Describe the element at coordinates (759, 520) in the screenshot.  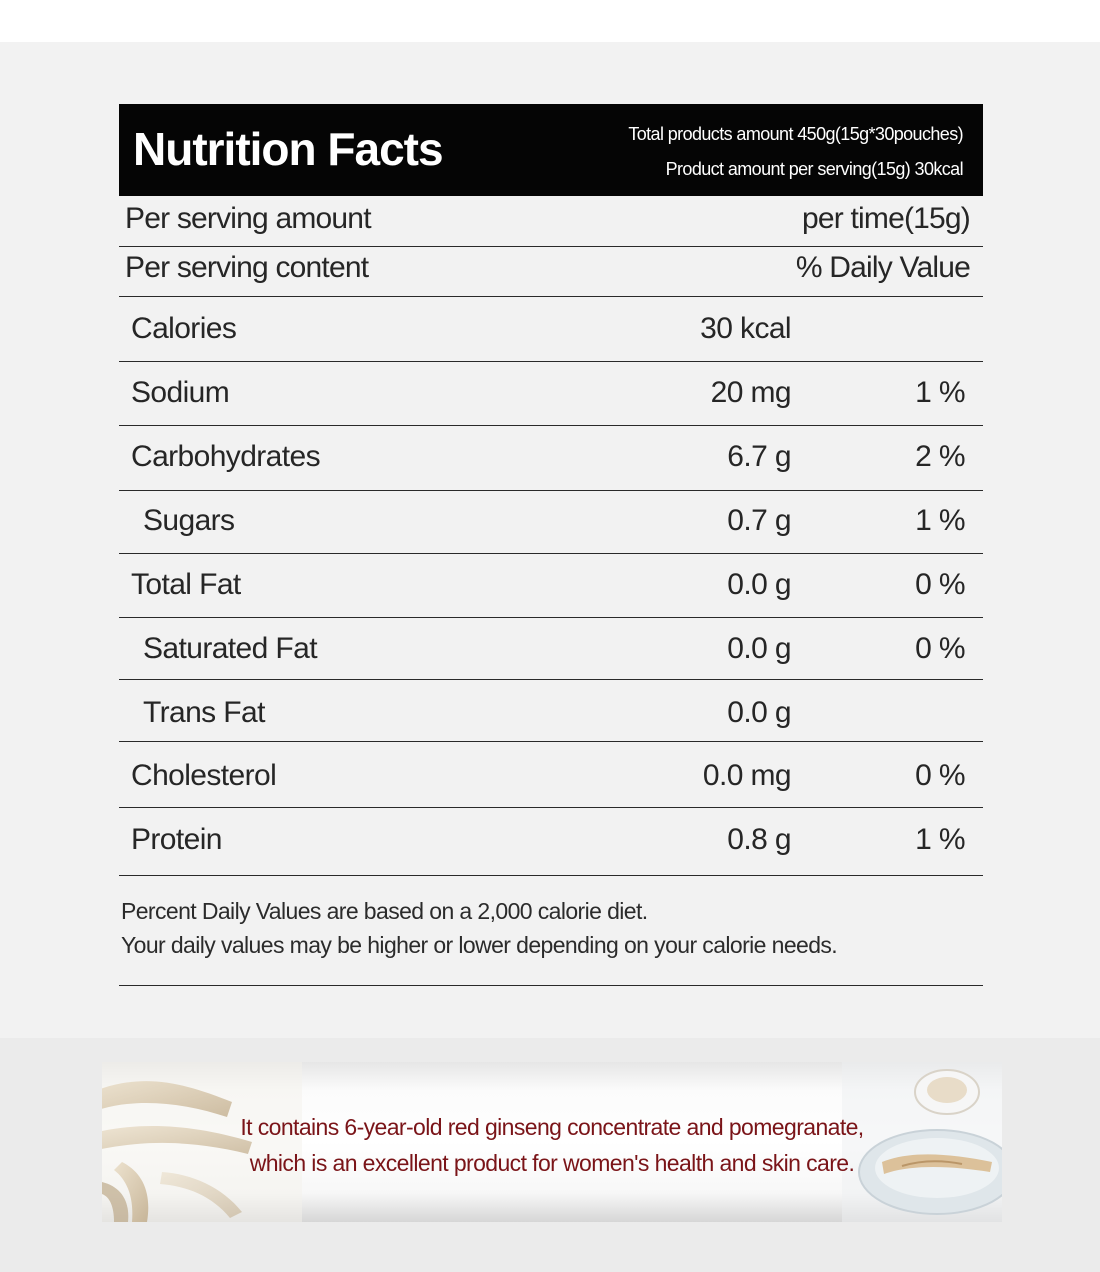
I see `nutrient-amount-sugars: 0.7 g` at that location.